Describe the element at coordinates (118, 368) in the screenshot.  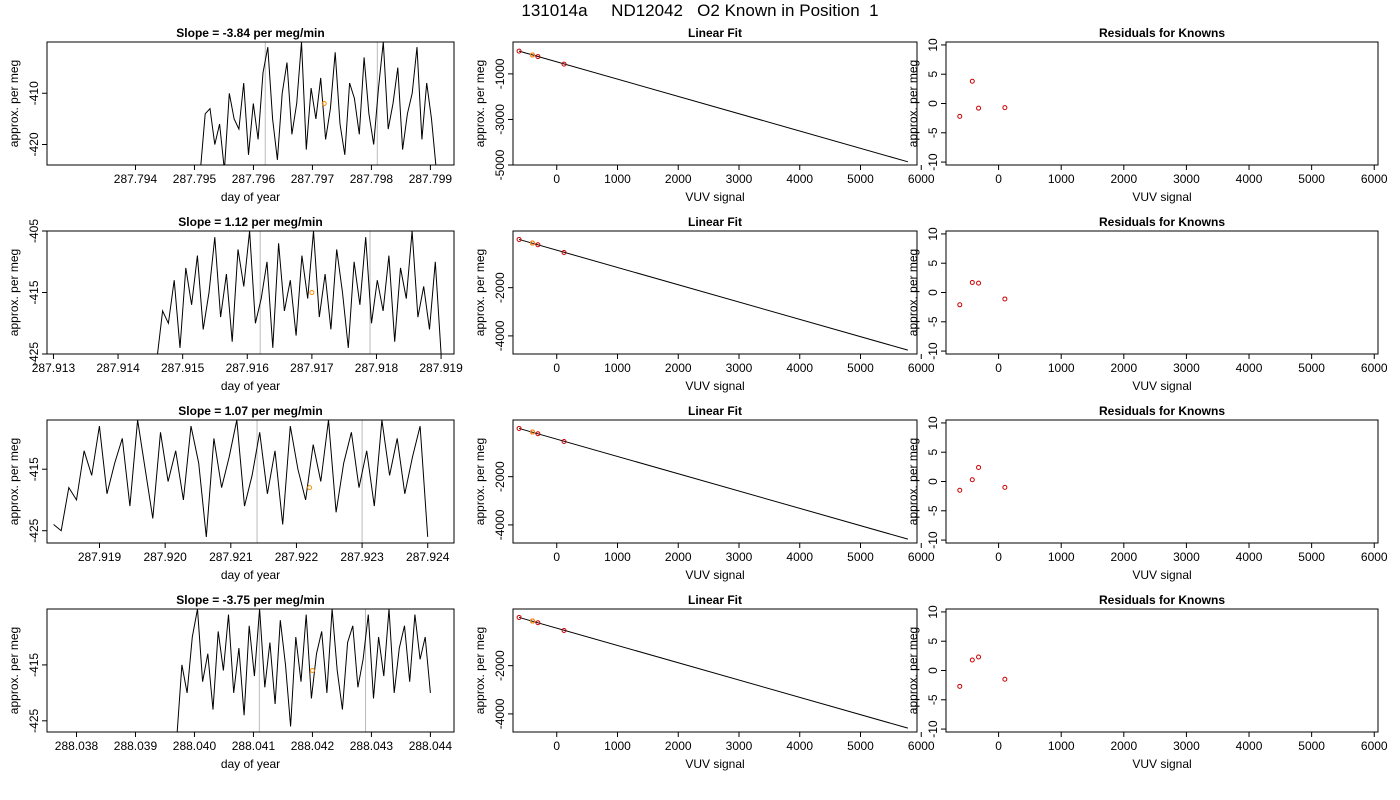
I see `x-tick-label: 287.914` at that location.